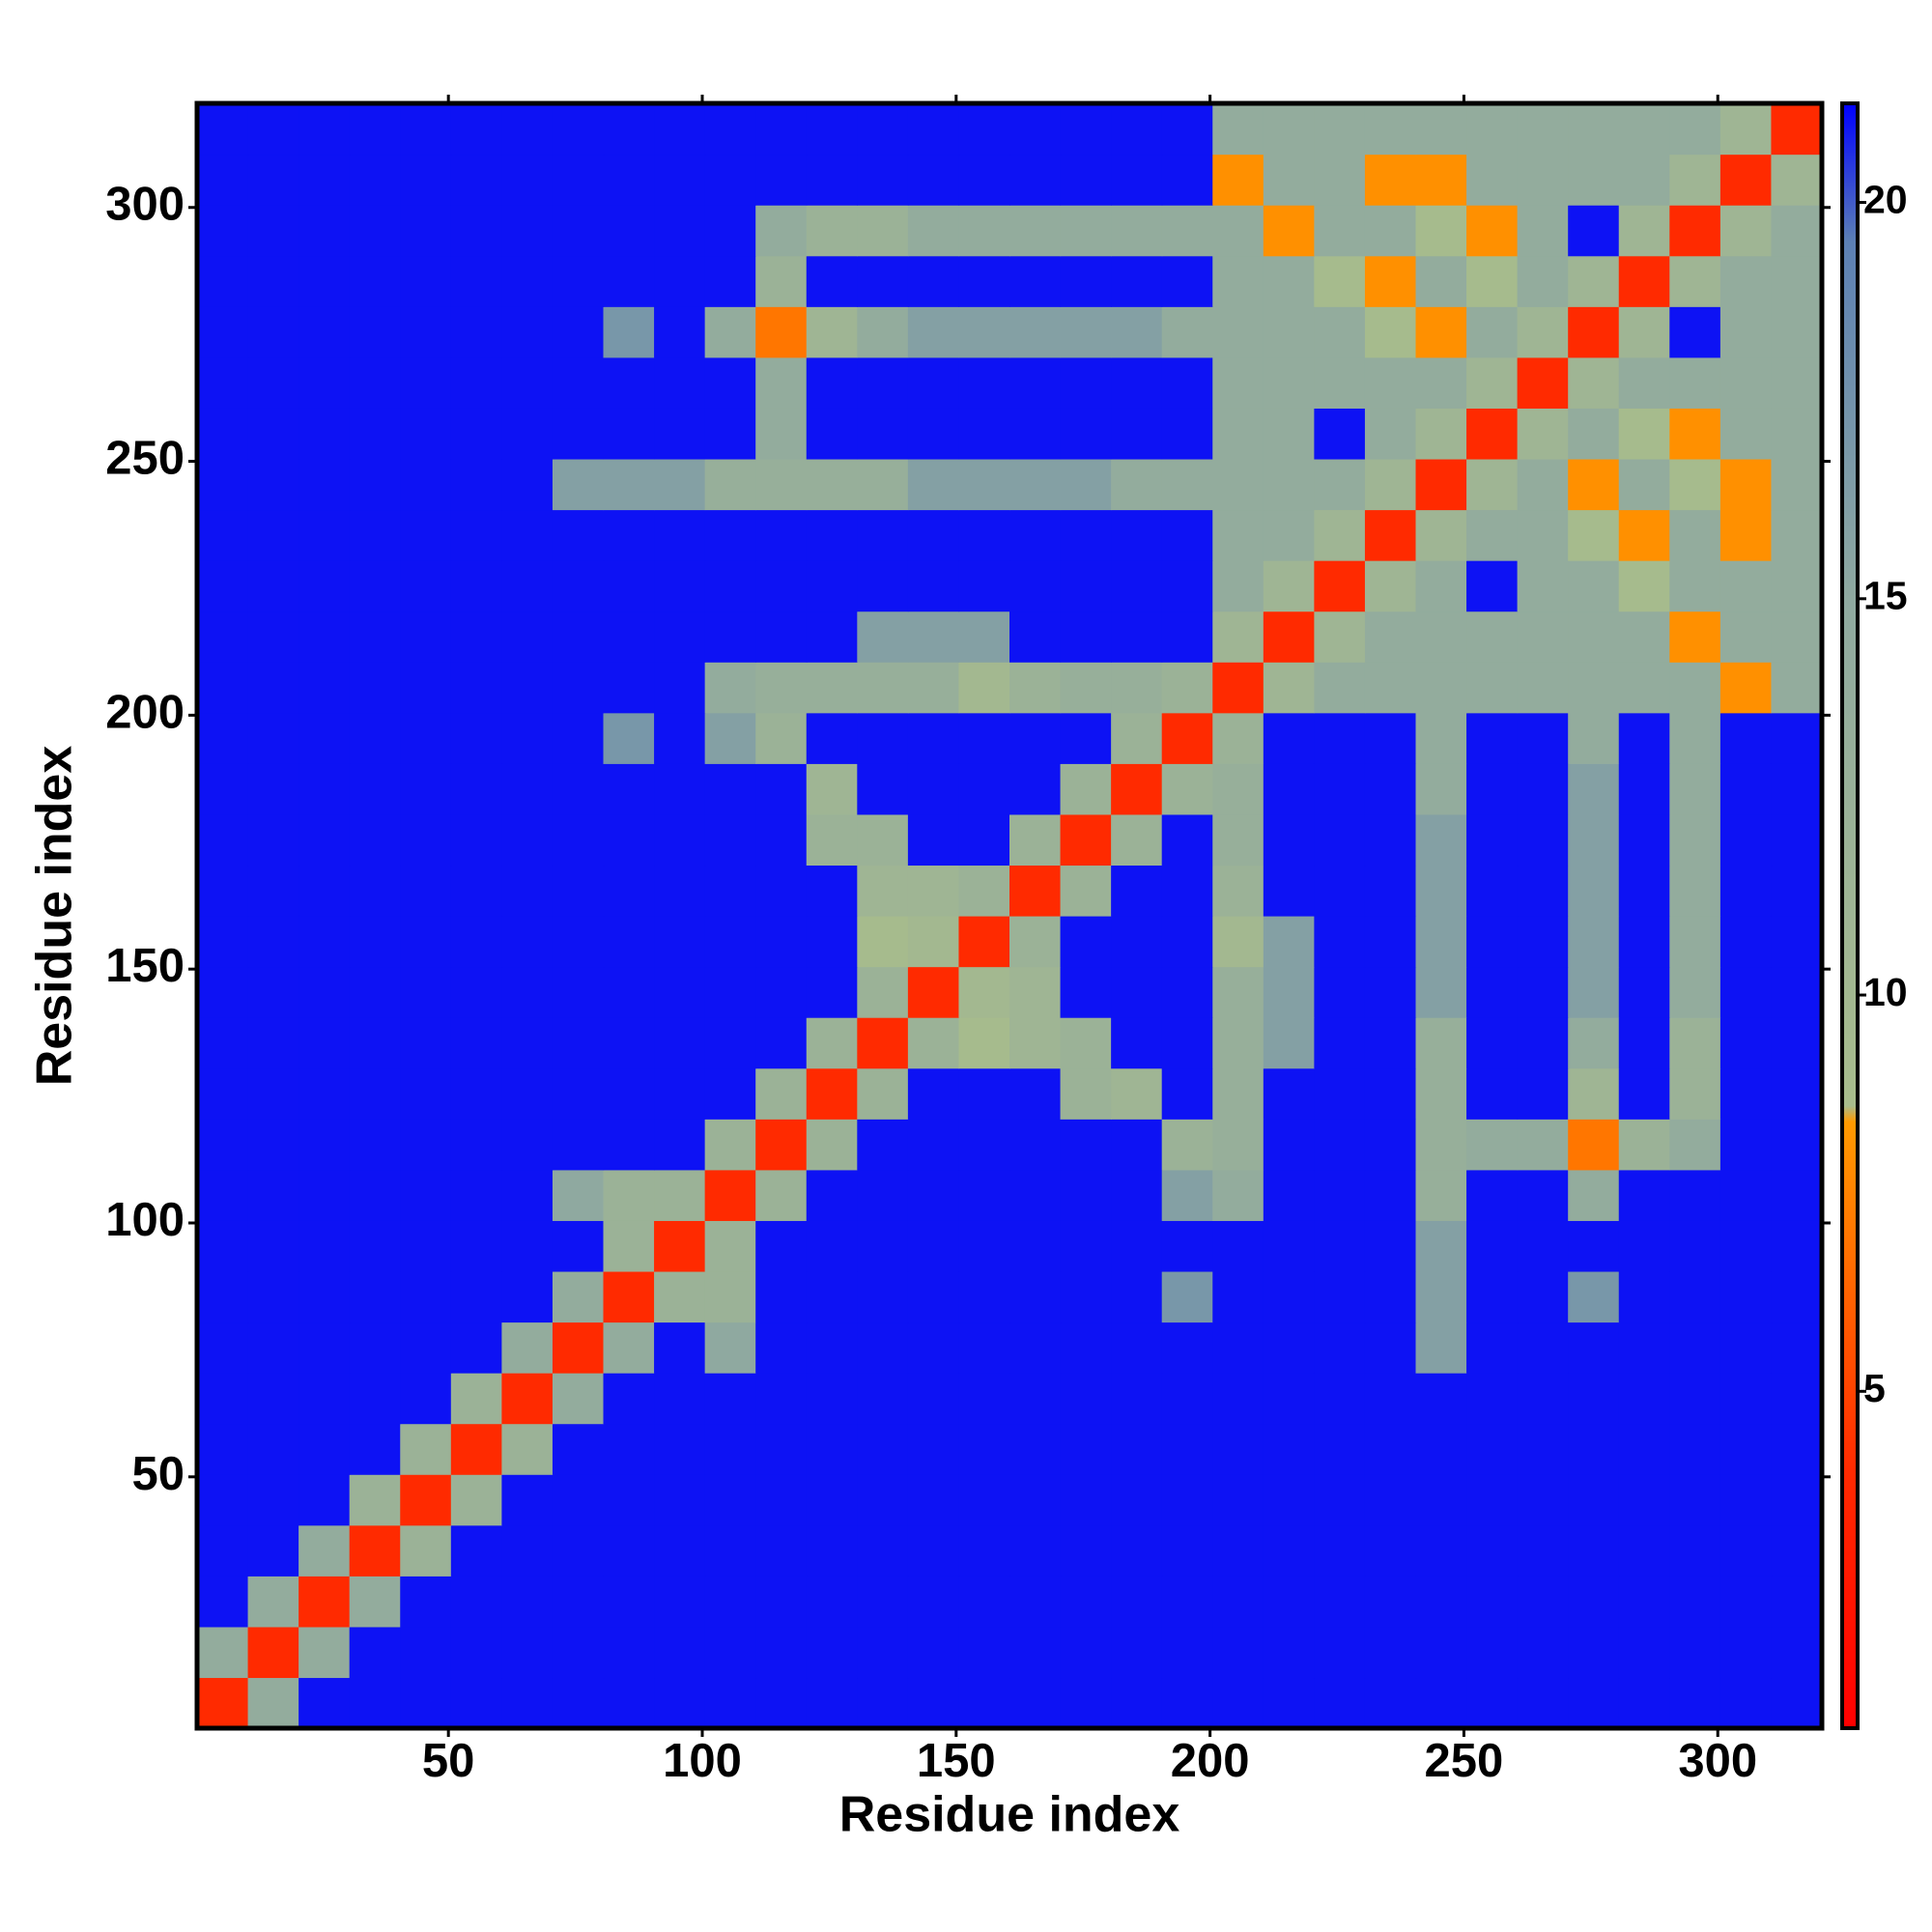 The height and width of the screenshot is (1932, 1932). What do you see at coordinates (145, 712) in the screenshot?
I see `y-tick-label: 200` at bounding box center [145, 712].